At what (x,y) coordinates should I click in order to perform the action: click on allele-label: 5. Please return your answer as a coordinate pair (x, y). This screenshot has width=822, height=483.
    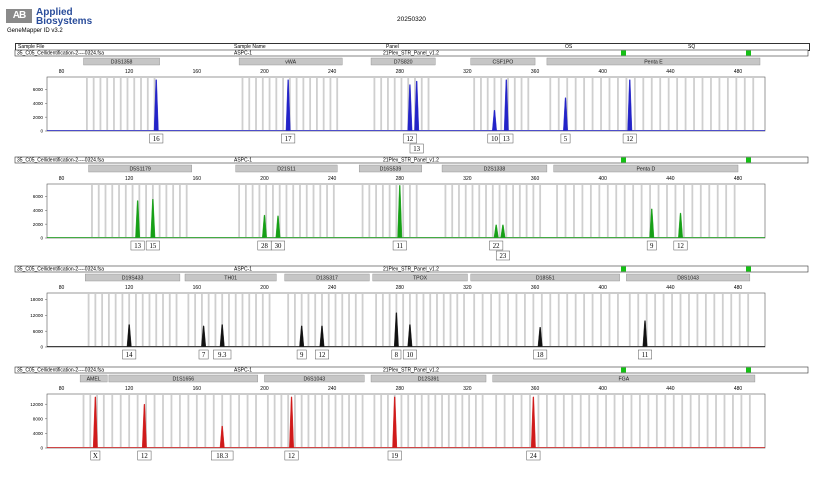
    Looking at the image, I should click on (566, 139).